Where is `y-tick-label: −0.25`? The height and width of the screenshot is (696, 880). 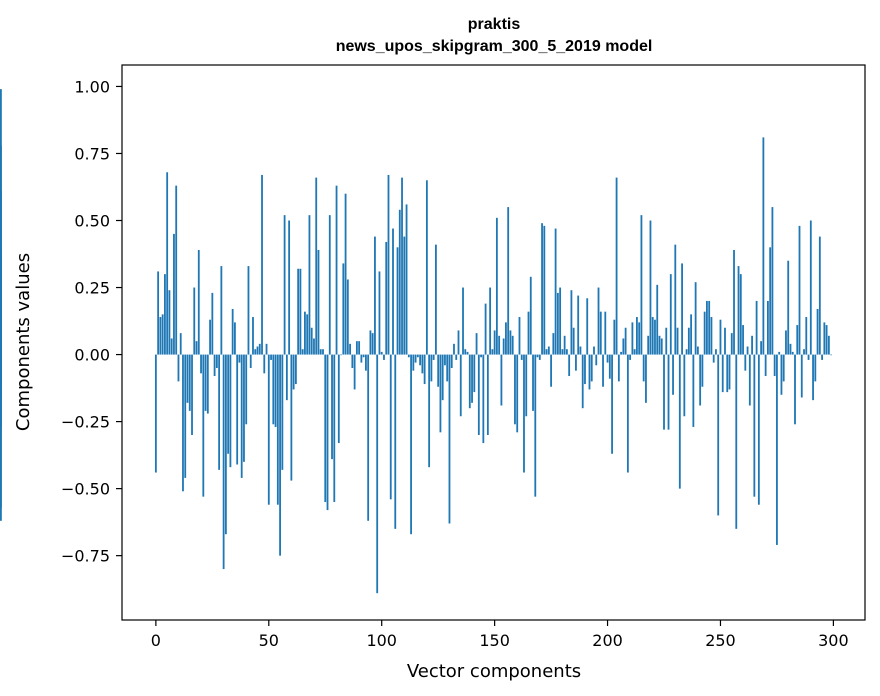
y-tick-label: −0.25 is located at coordinates (85, 422).